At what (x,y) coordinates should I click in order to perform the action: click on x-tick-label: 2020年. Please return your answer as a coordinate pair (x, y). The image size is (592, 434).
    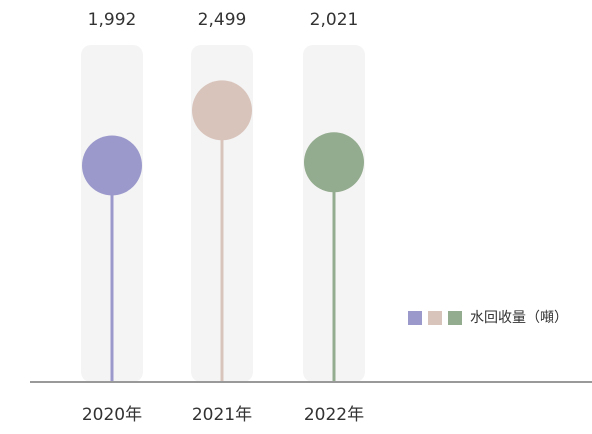
    Looking at the image, I should click on (112, 415).